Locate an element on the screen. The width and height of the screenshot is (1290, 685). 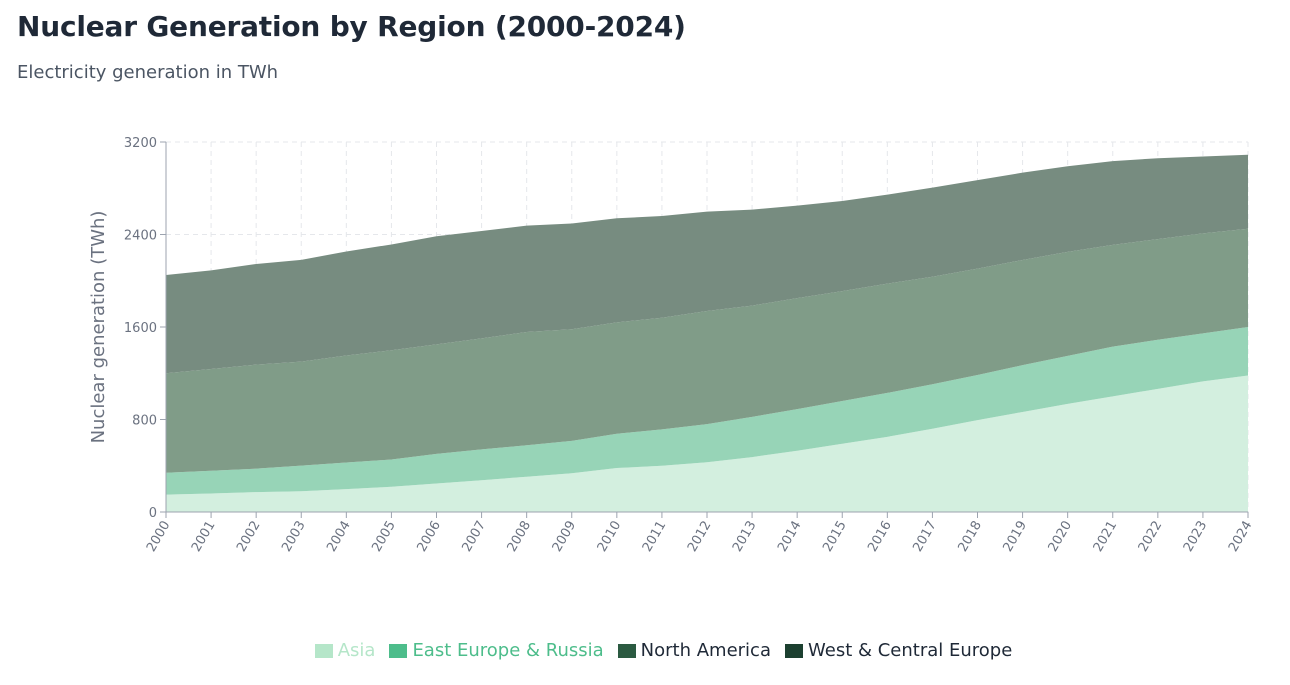
x-tick-label: 2017 is located at coordinates (925, 537).